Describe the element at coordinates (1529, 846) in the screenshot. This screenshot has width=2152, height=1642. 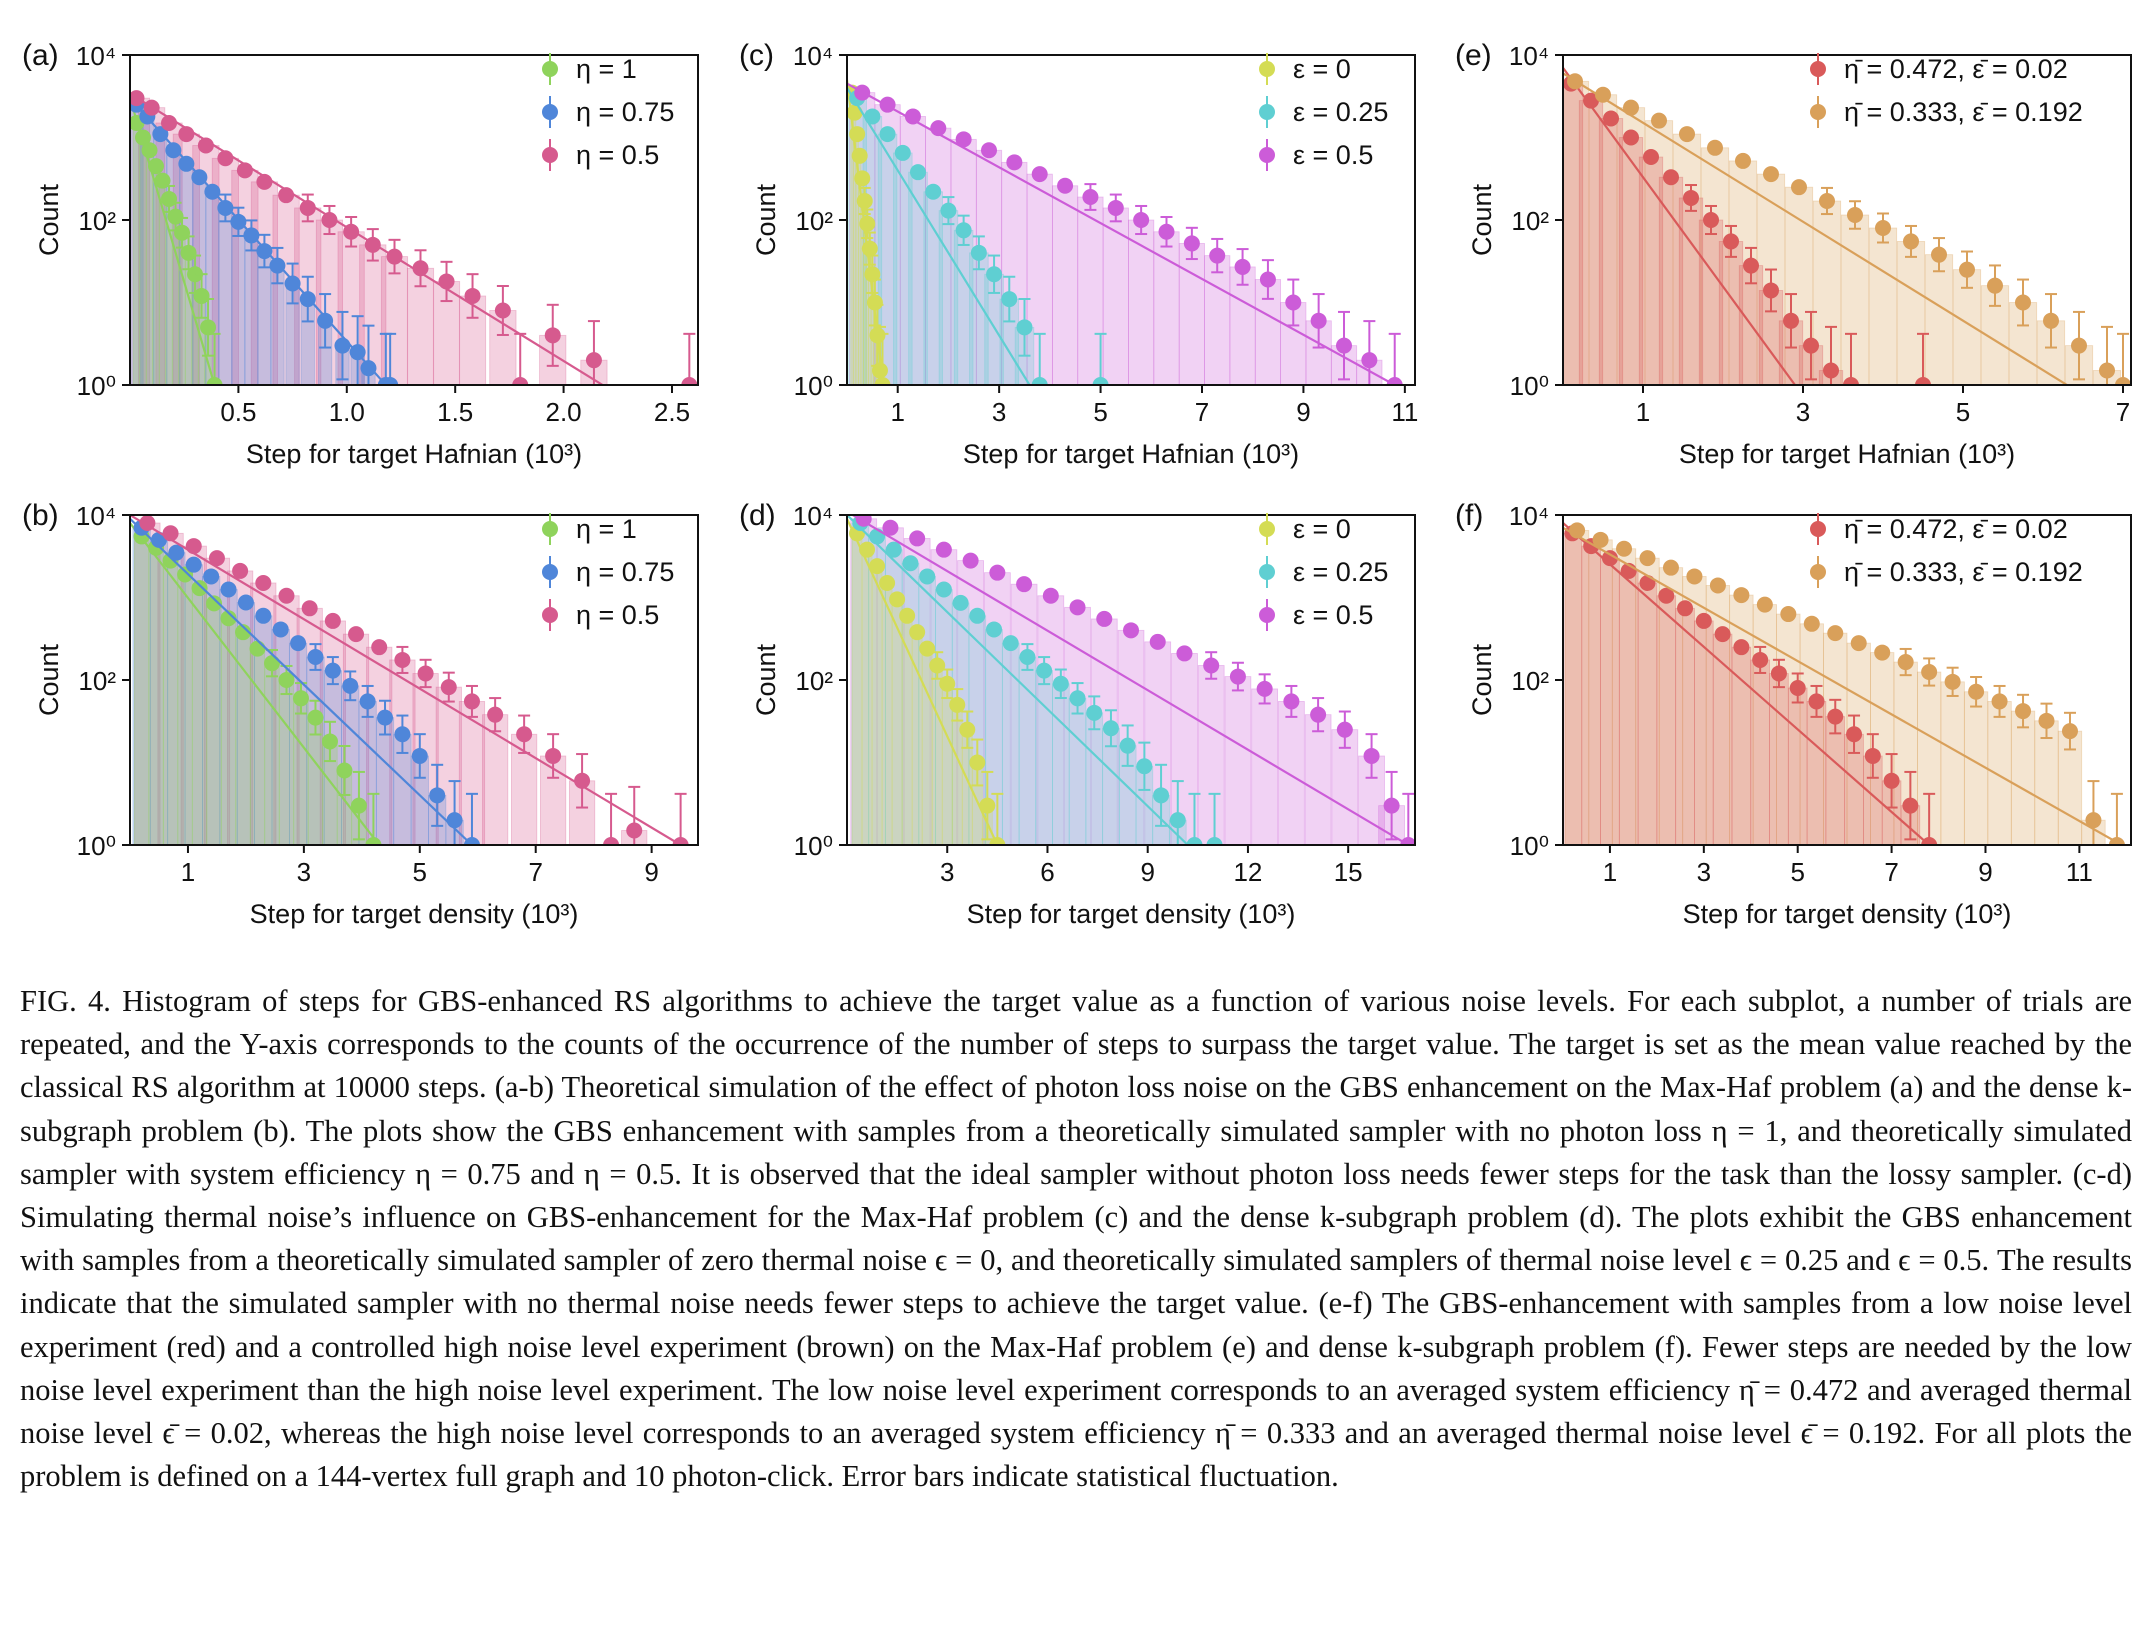
I see `y-tick-label: 10⁰` at that location.